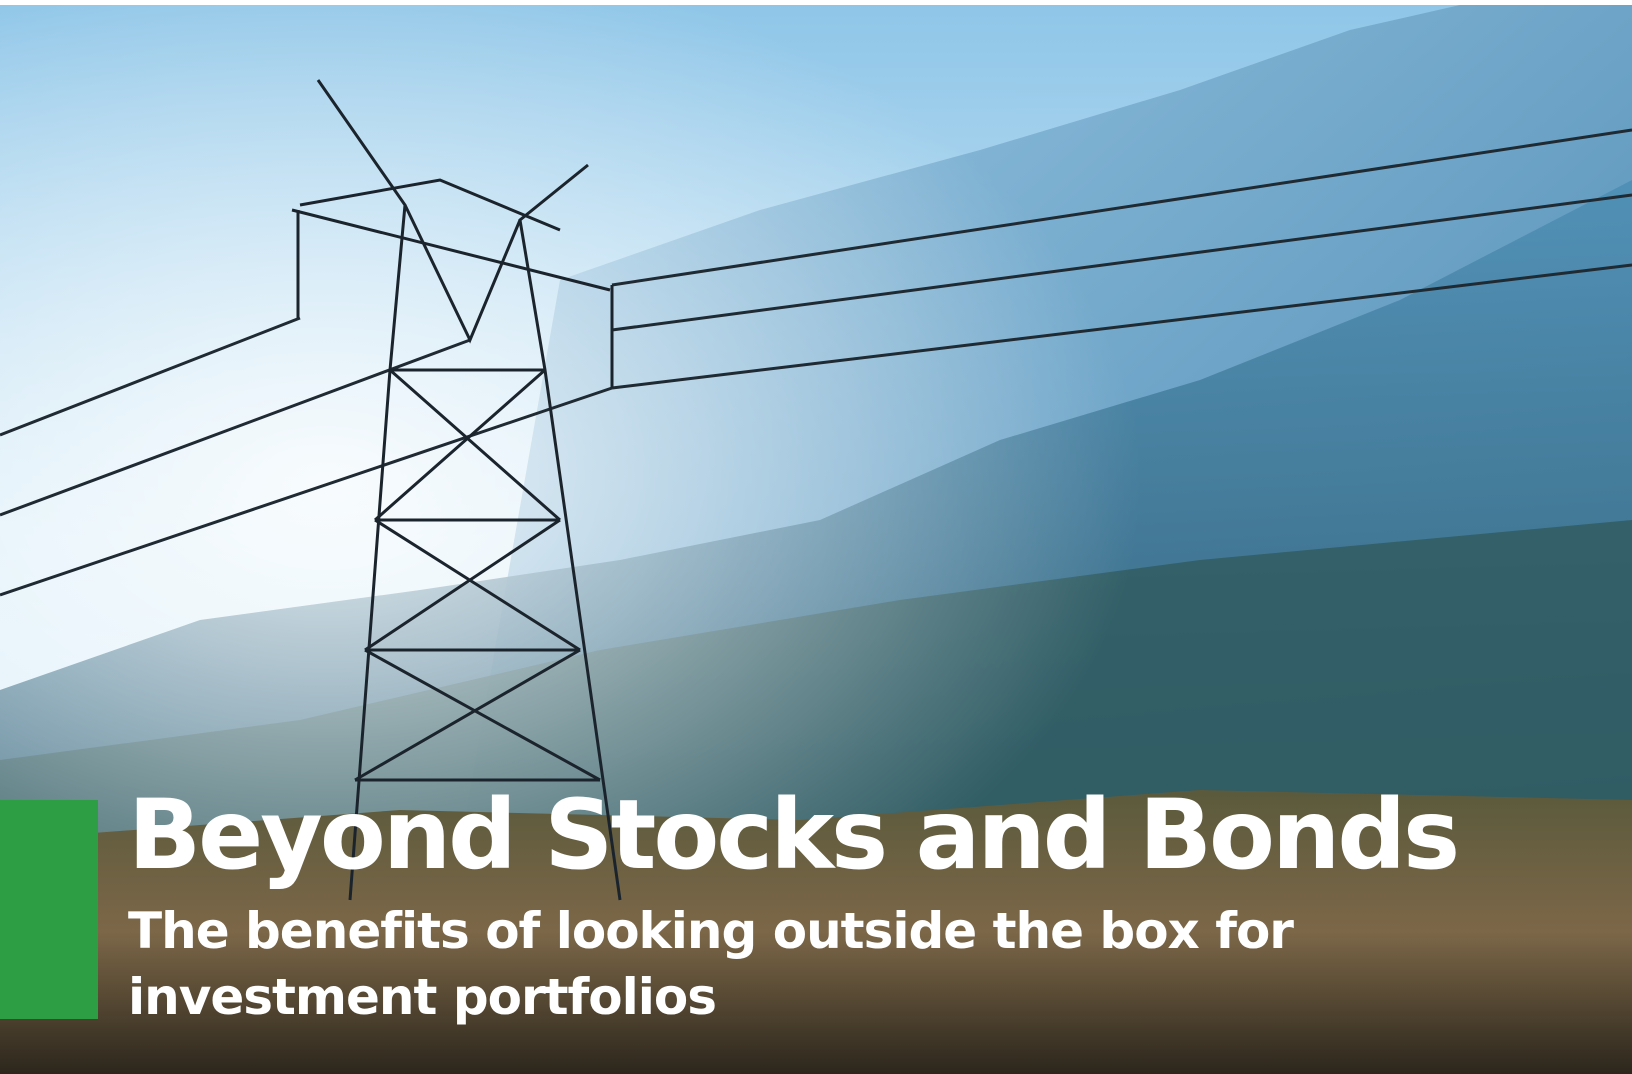  What do you see at coordinates (422, 997) in the screenshot?
I see `subtitle-line: investment portfolios` at bounding box center [422, 997].